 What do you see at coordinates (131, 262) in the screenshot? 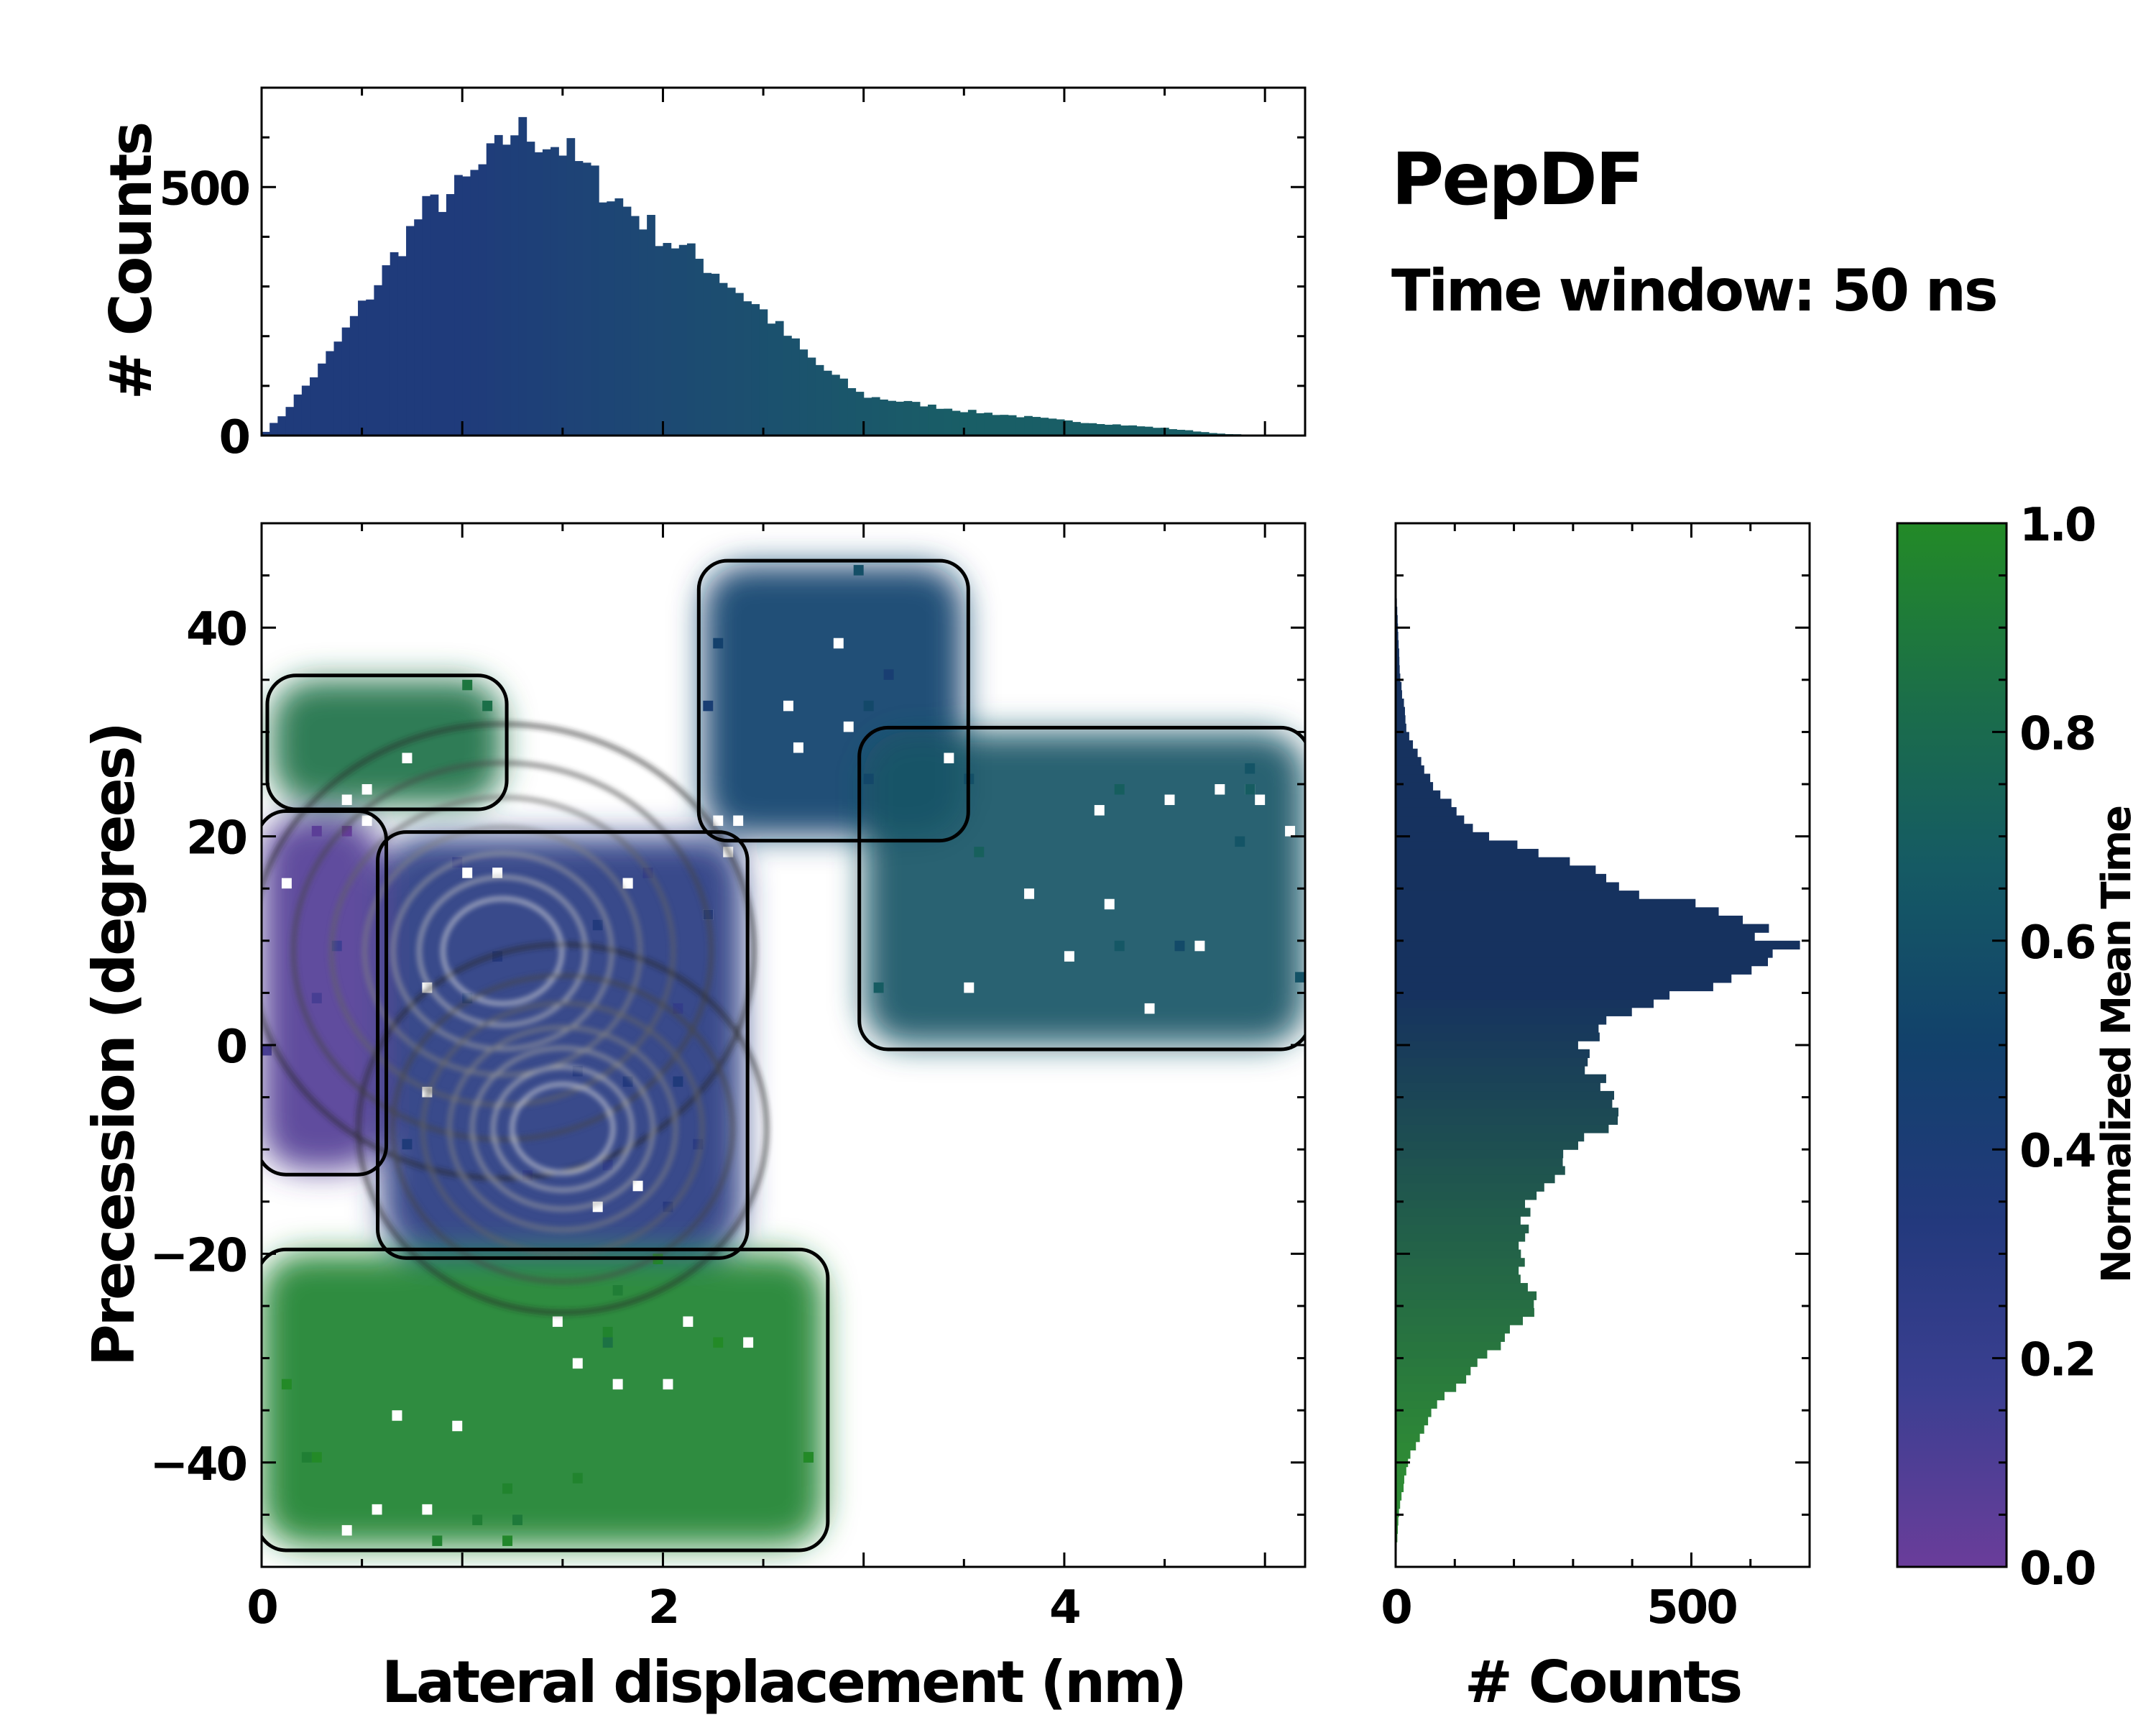
I see `top-histogram-ylabel: # Counts` at bounding box center [131, 262].